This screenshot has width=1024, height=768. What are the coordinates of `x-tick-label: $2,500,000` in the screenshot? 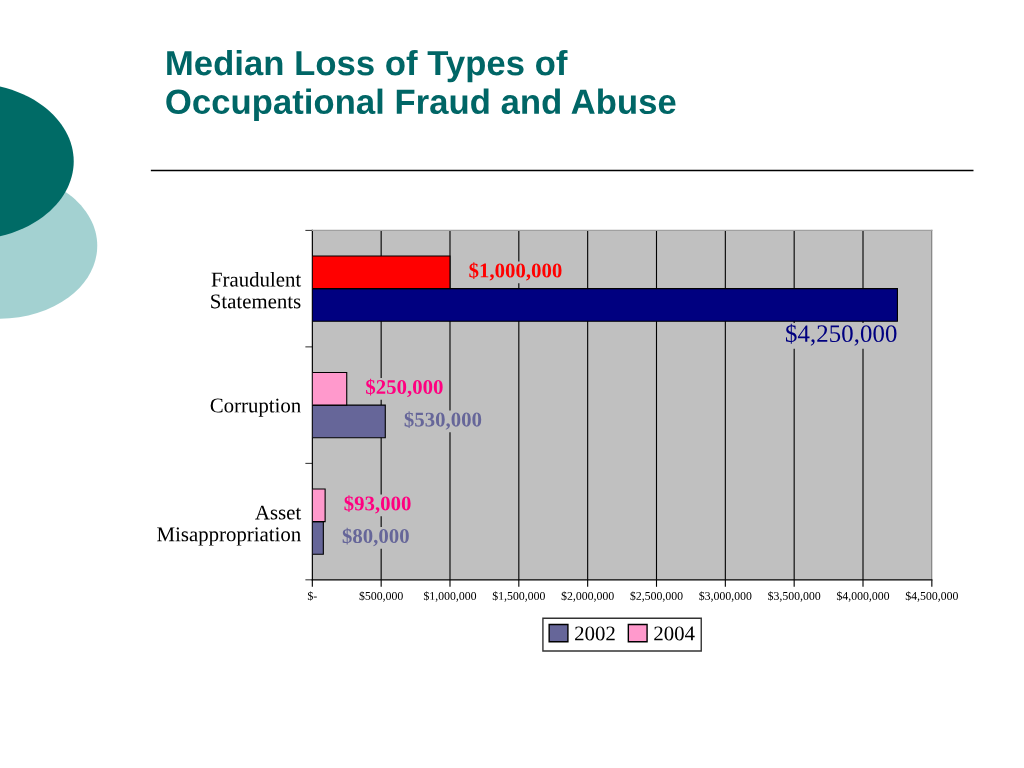 It's located at (656, 596).